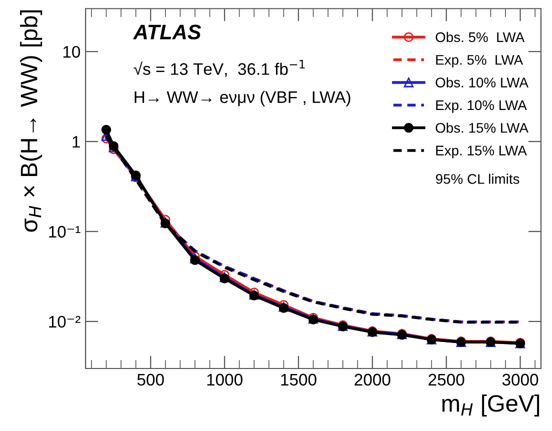  I want to click on x-tick-label: 3000, so click(520, 380).